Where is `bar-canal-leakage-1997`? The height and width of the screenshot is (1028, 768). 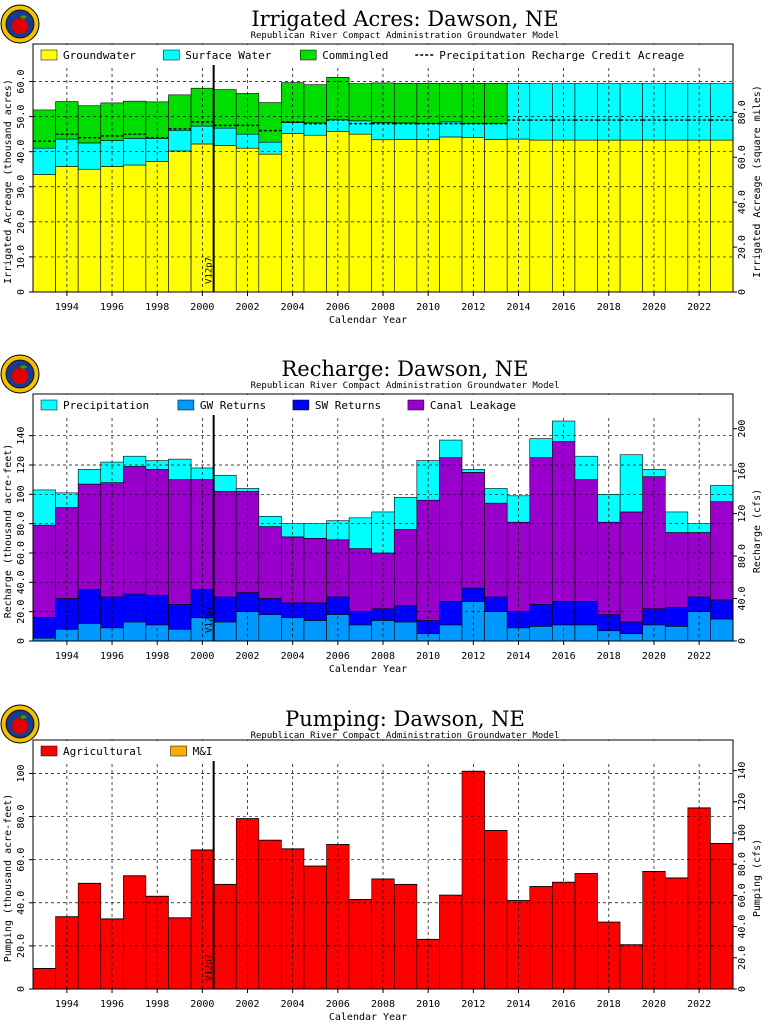 bar-canal-leakage-1997 is located at coordinates (134, 530).